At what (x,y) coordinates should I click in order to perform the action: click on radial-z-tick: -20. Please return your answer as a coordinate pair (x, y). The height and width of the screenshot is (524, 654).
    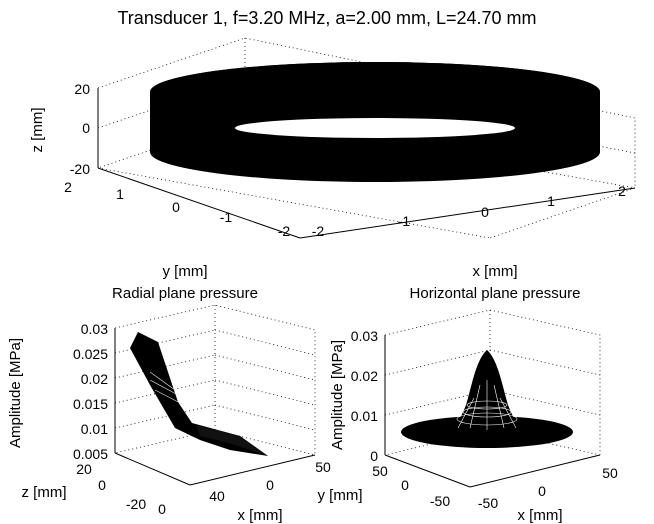
    Looking at the image, I should click on (136, 504).